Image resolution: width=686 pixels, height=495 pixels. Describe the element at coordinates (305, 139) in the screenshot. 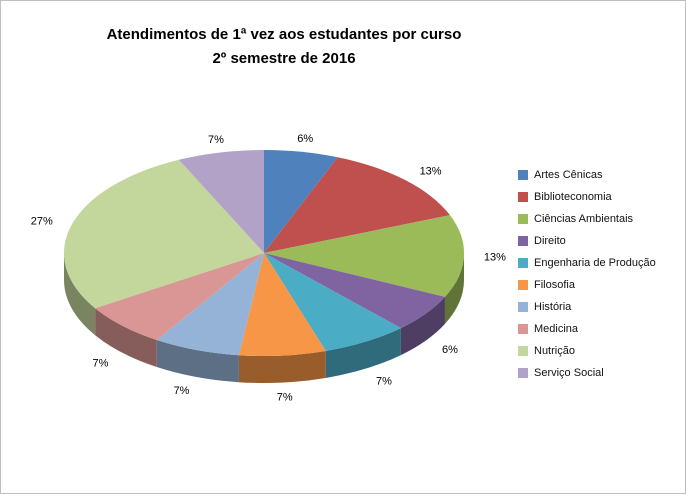

I see `pie-data-label-0: 6%` at that location.